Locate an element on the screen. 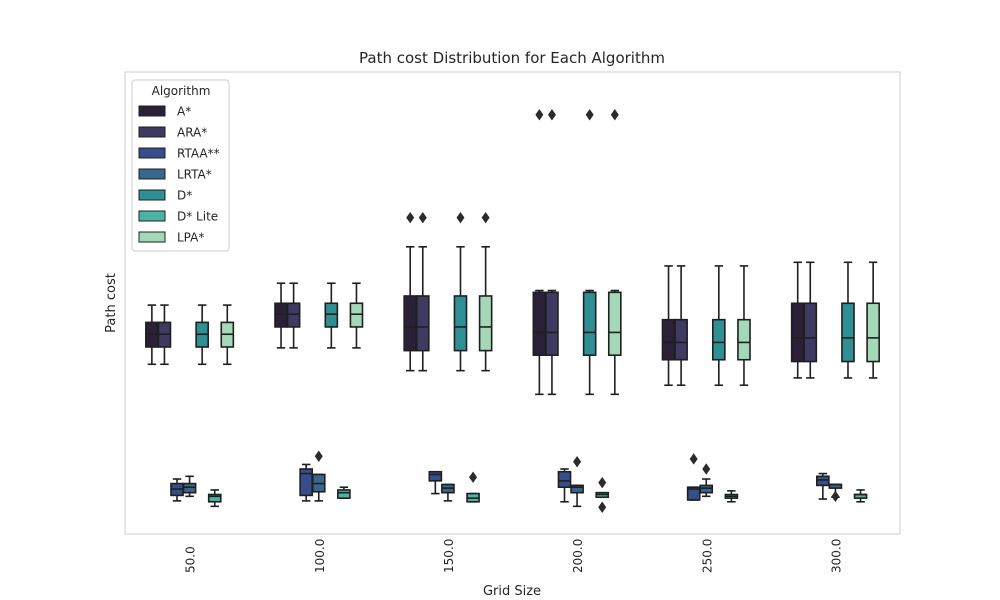 This screenshot has height=600, width=1000. series-lrta-star is located at coordinates (512, 479).